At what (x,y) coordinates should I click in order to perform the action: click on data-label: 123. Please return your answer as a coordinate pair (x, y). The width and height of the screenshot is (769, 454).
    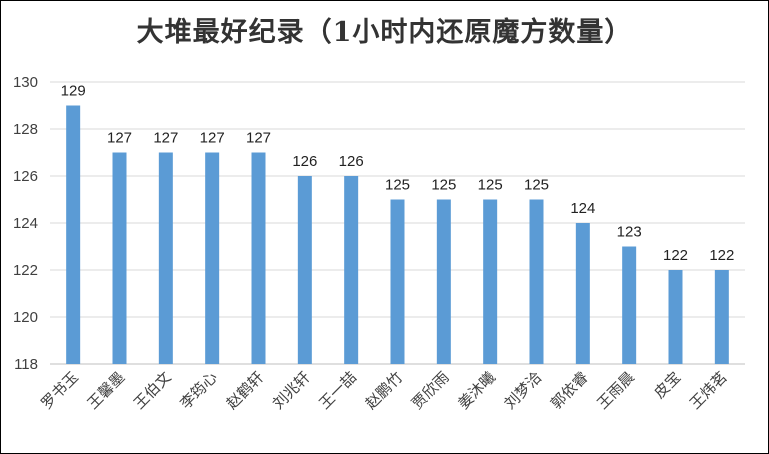
    Looking at the image, I should click on (629, 232).